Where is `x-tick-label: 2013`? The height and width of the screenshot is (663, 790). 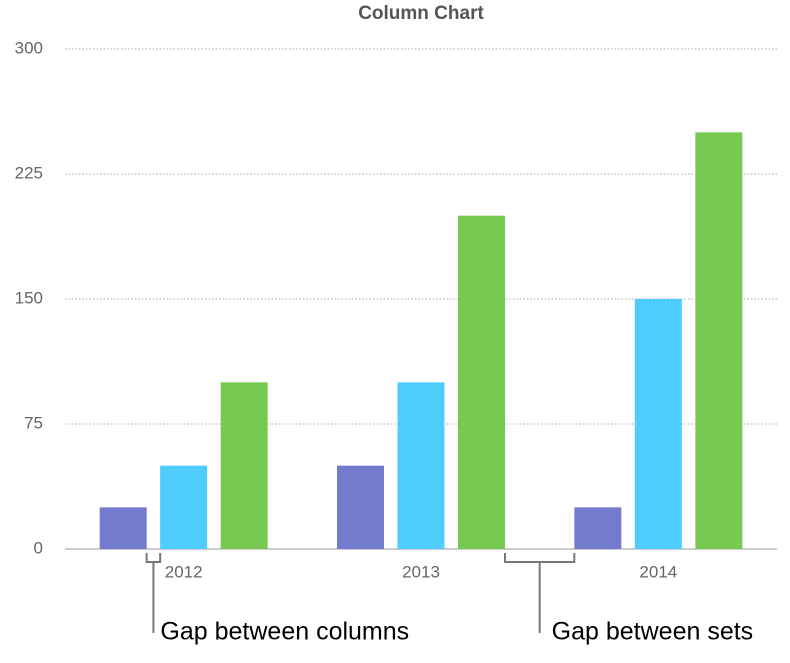 x-tick-label: 2013 is located at coordinates (421, 571).